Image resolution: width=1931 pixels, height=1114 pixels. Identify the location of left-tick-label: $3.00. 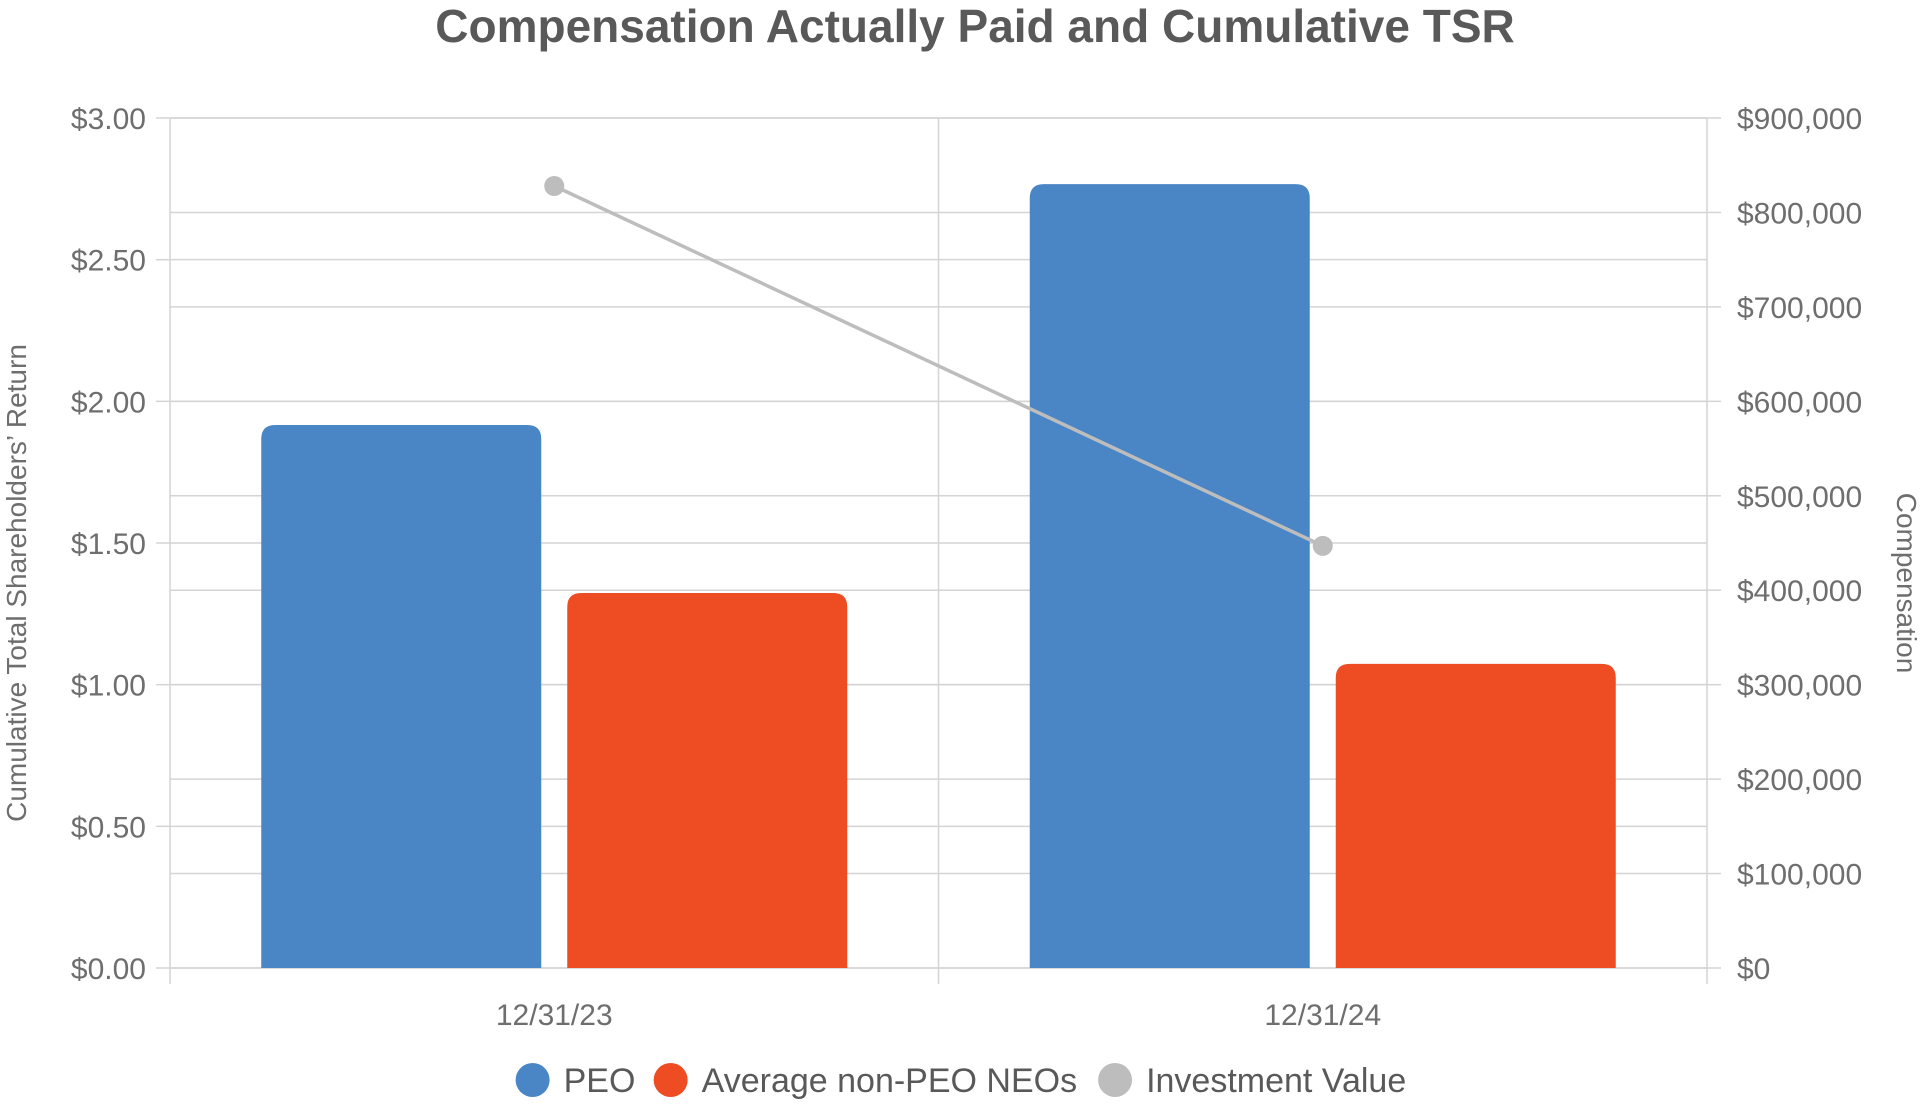
(108, 119).